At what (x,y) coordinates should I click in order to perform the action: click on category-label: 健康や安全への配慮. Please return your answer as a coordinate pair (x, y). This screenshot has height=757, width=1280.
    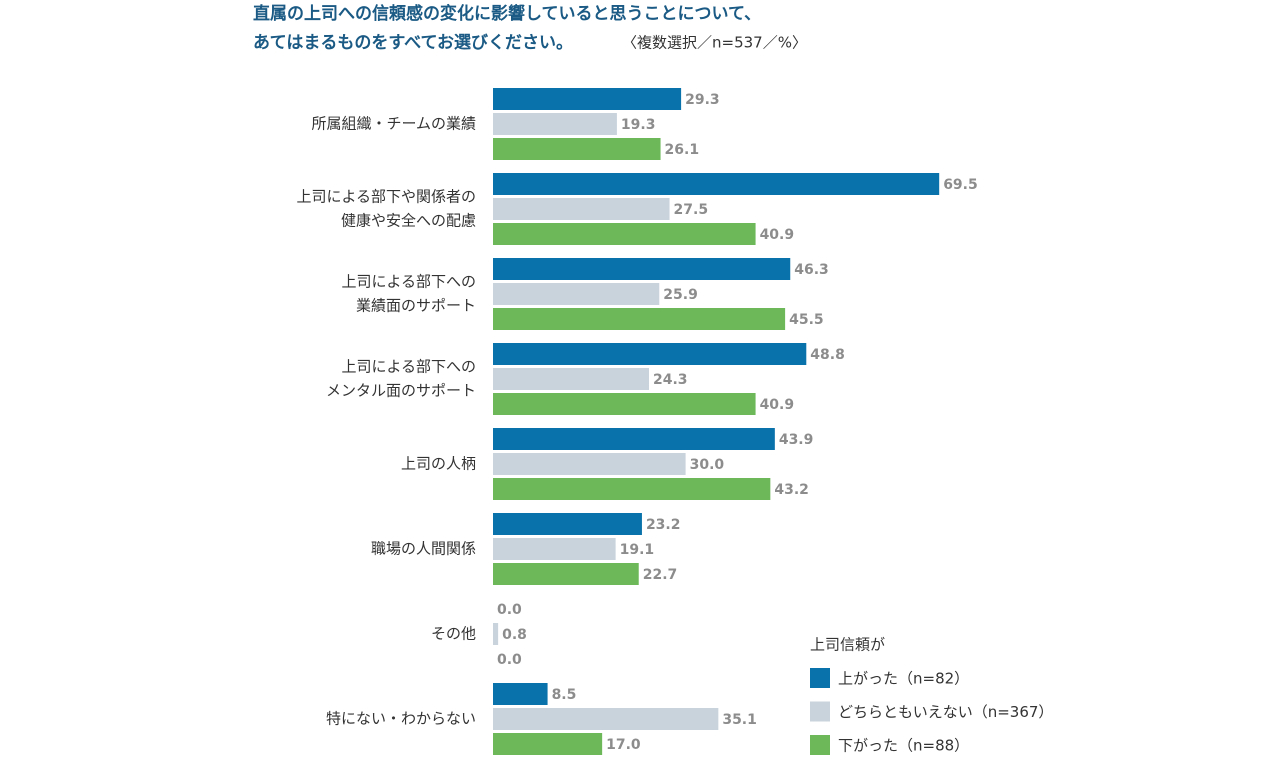
    Looking at the image, I should click on (408, 221).